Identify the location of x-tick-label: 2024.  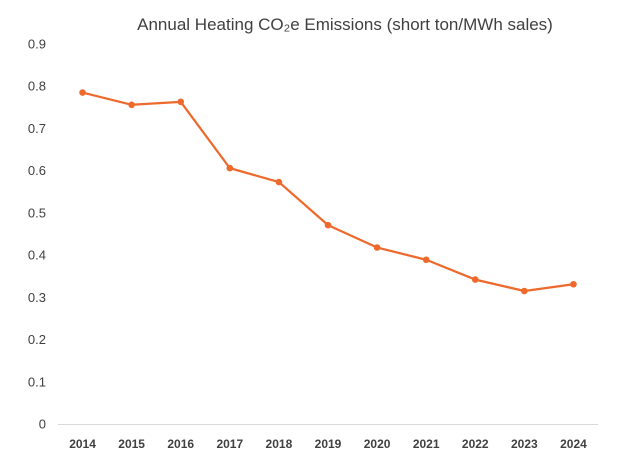
(573, 444).